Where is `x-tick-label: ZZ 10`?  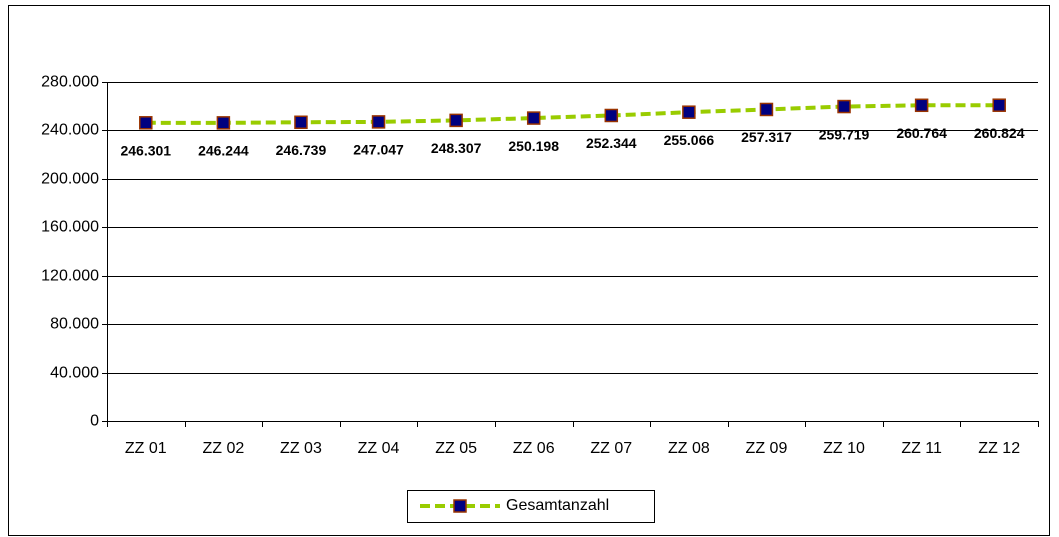 x-tick-label: ZZ 10 is located at coordinates (844, 448).